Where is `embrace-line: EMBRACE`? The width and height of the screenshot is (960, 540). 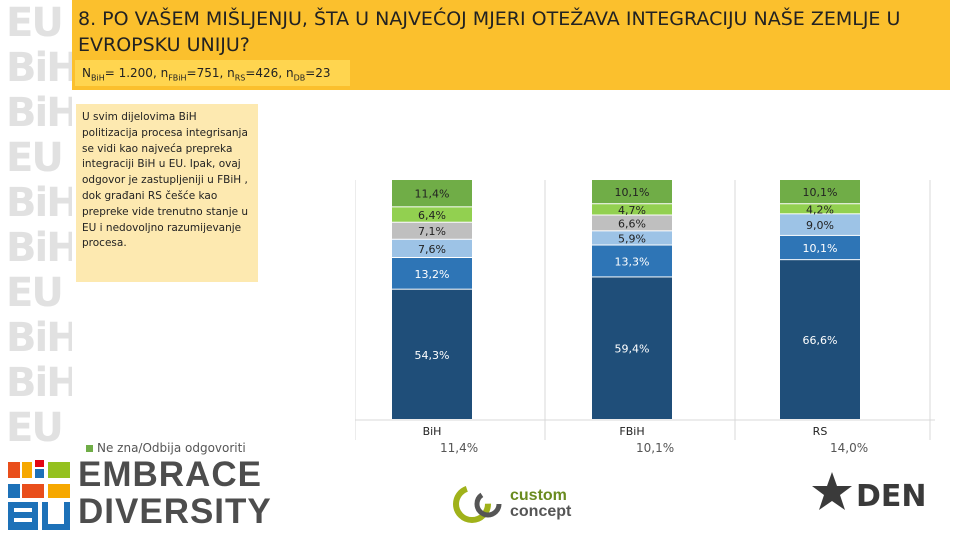 embrace-line: EMBRACE is located at coordinates (170, 474).